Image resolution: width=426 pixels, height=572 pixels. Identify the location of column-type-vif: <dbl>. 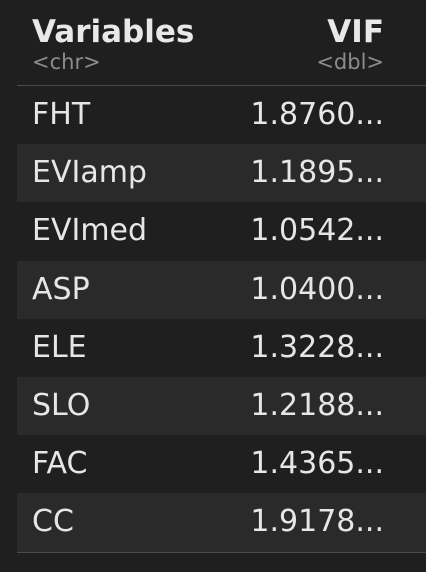
(350, 62).